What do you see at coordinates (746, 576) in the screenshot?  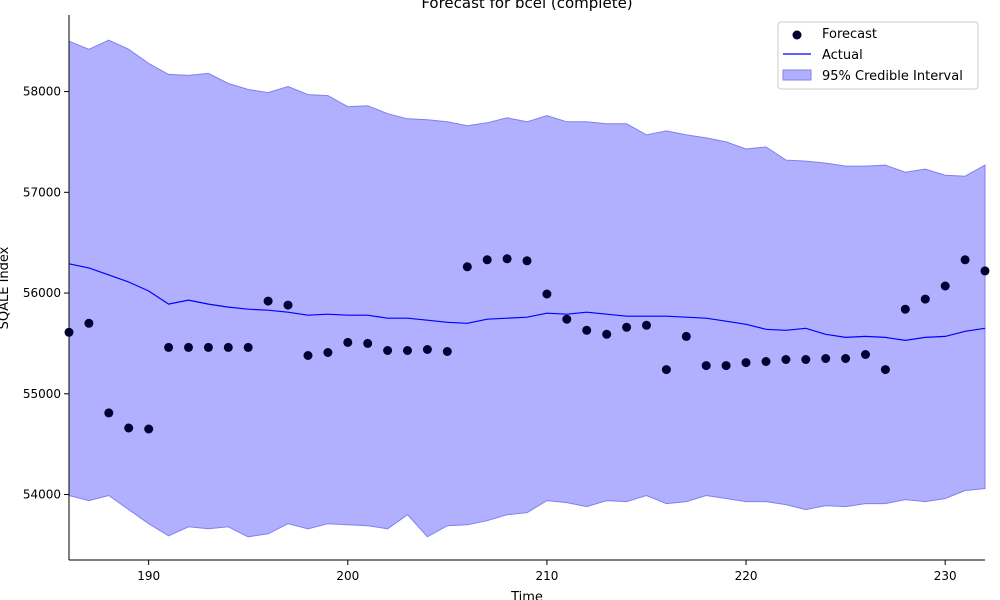 I see `x-tick-label: 220` at bounding box center [746, 576].